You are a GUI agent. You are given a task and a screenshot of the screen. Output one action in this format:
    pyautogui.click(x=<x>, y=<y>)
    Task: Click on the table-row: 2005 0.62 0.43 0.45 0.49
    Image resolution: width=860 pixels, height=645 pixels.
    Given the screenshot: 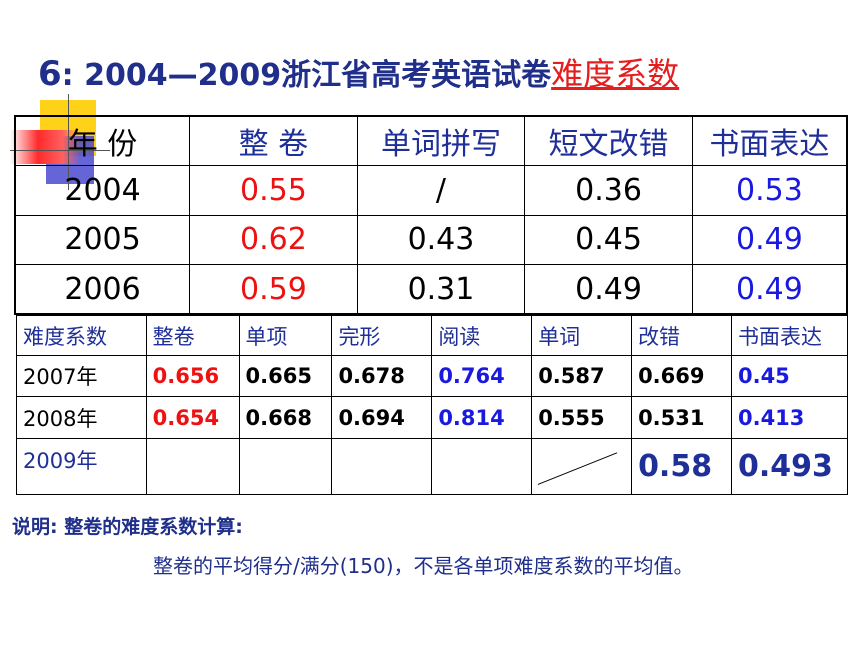 What is the action you would take?
    pyautogui.click(x=431, y=239)
    